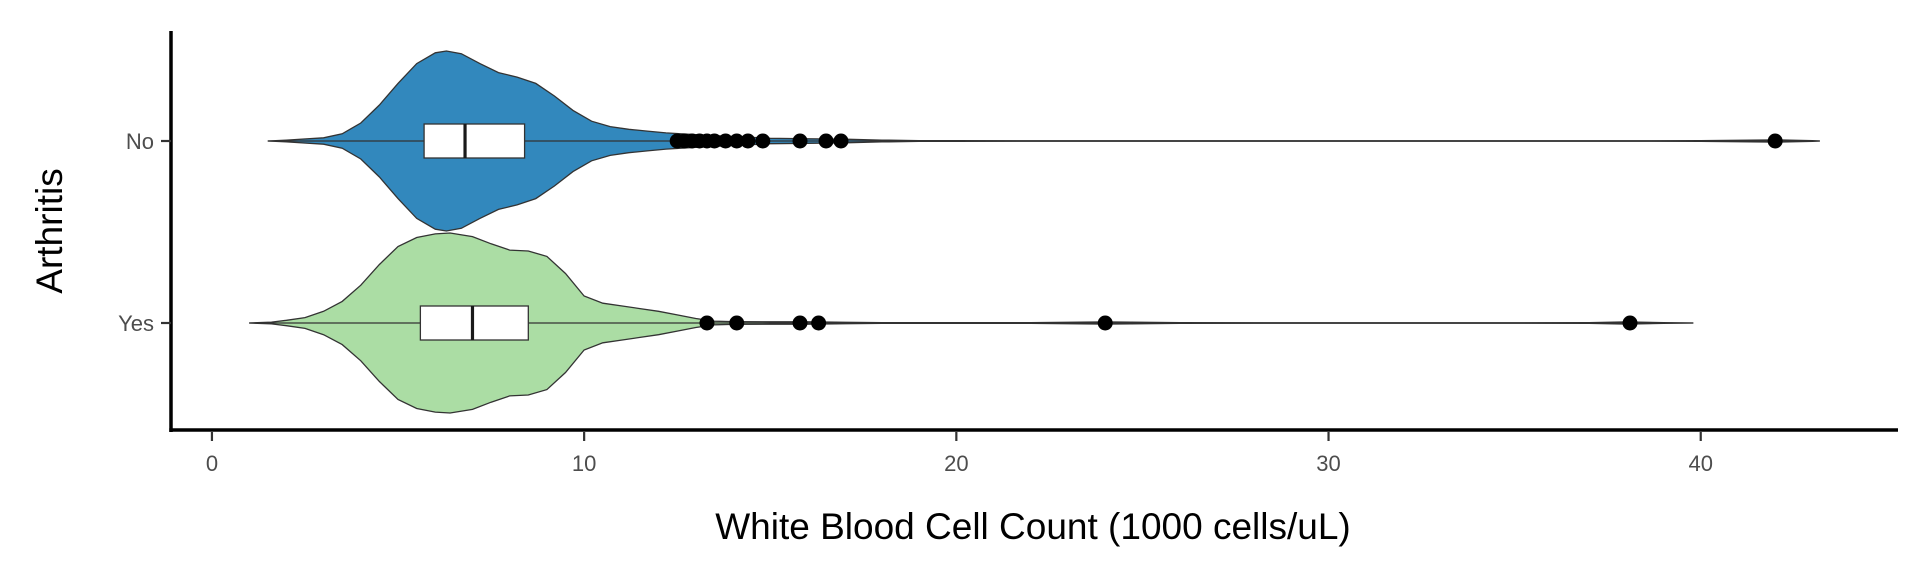 This screenshot has height=576, width=1920. Describe the element at coordinates (140, 141) in the screenshot. I see `y-tick-label: No` at that location.